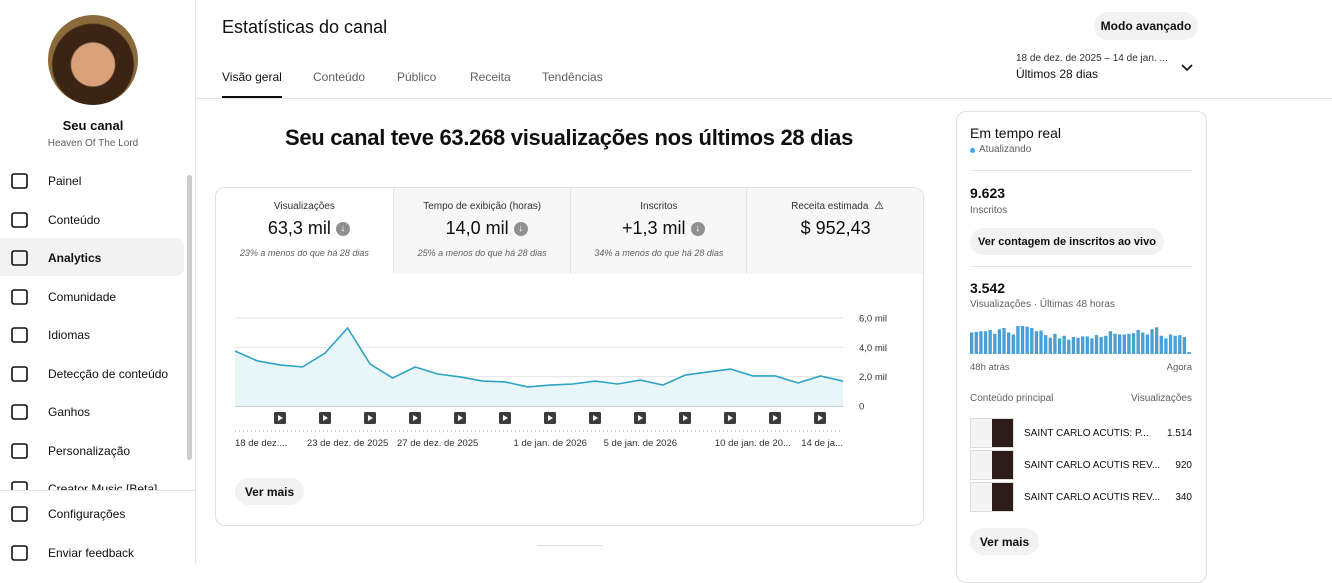 This screenshot has width=1332, height=583. Describe the element at coordinates (1183, 465) in the screenshot. I see `video-views: 920` at that location.